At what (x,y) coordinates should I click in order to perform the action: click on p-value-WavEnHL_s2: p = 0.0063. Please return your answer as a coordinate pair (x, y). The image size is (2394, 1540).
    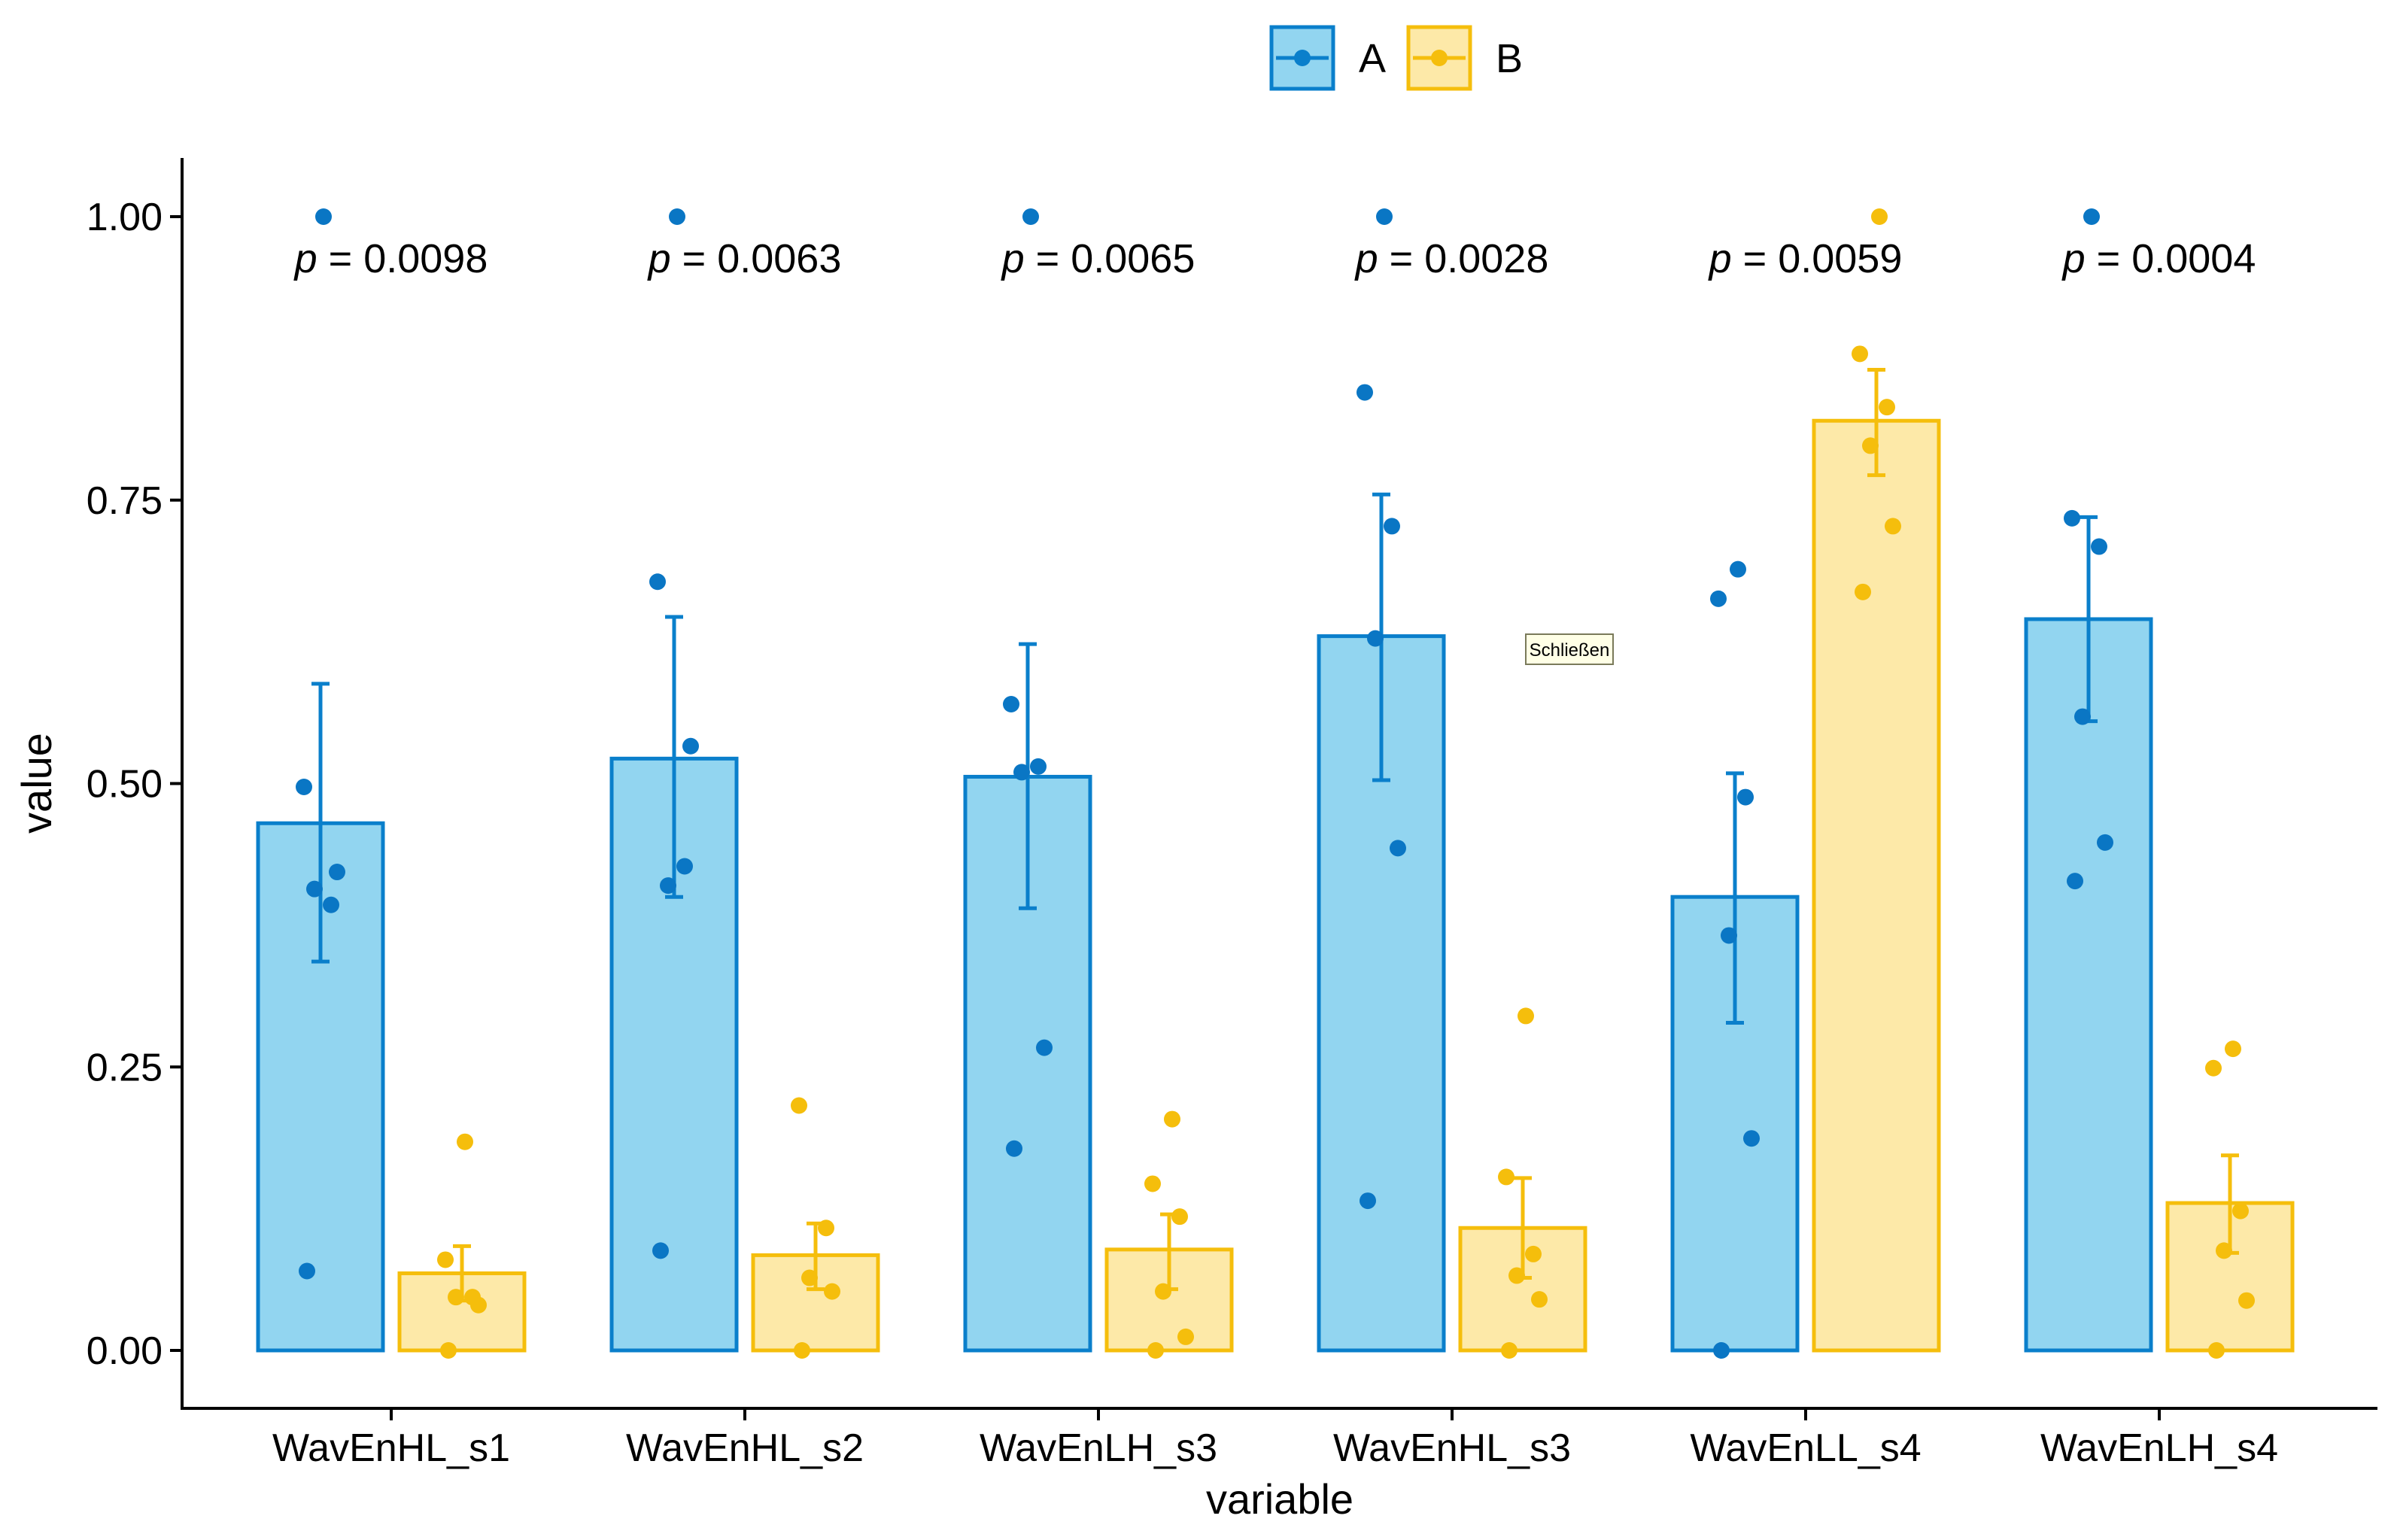
    Looking at the image, I should click on (744, 258).